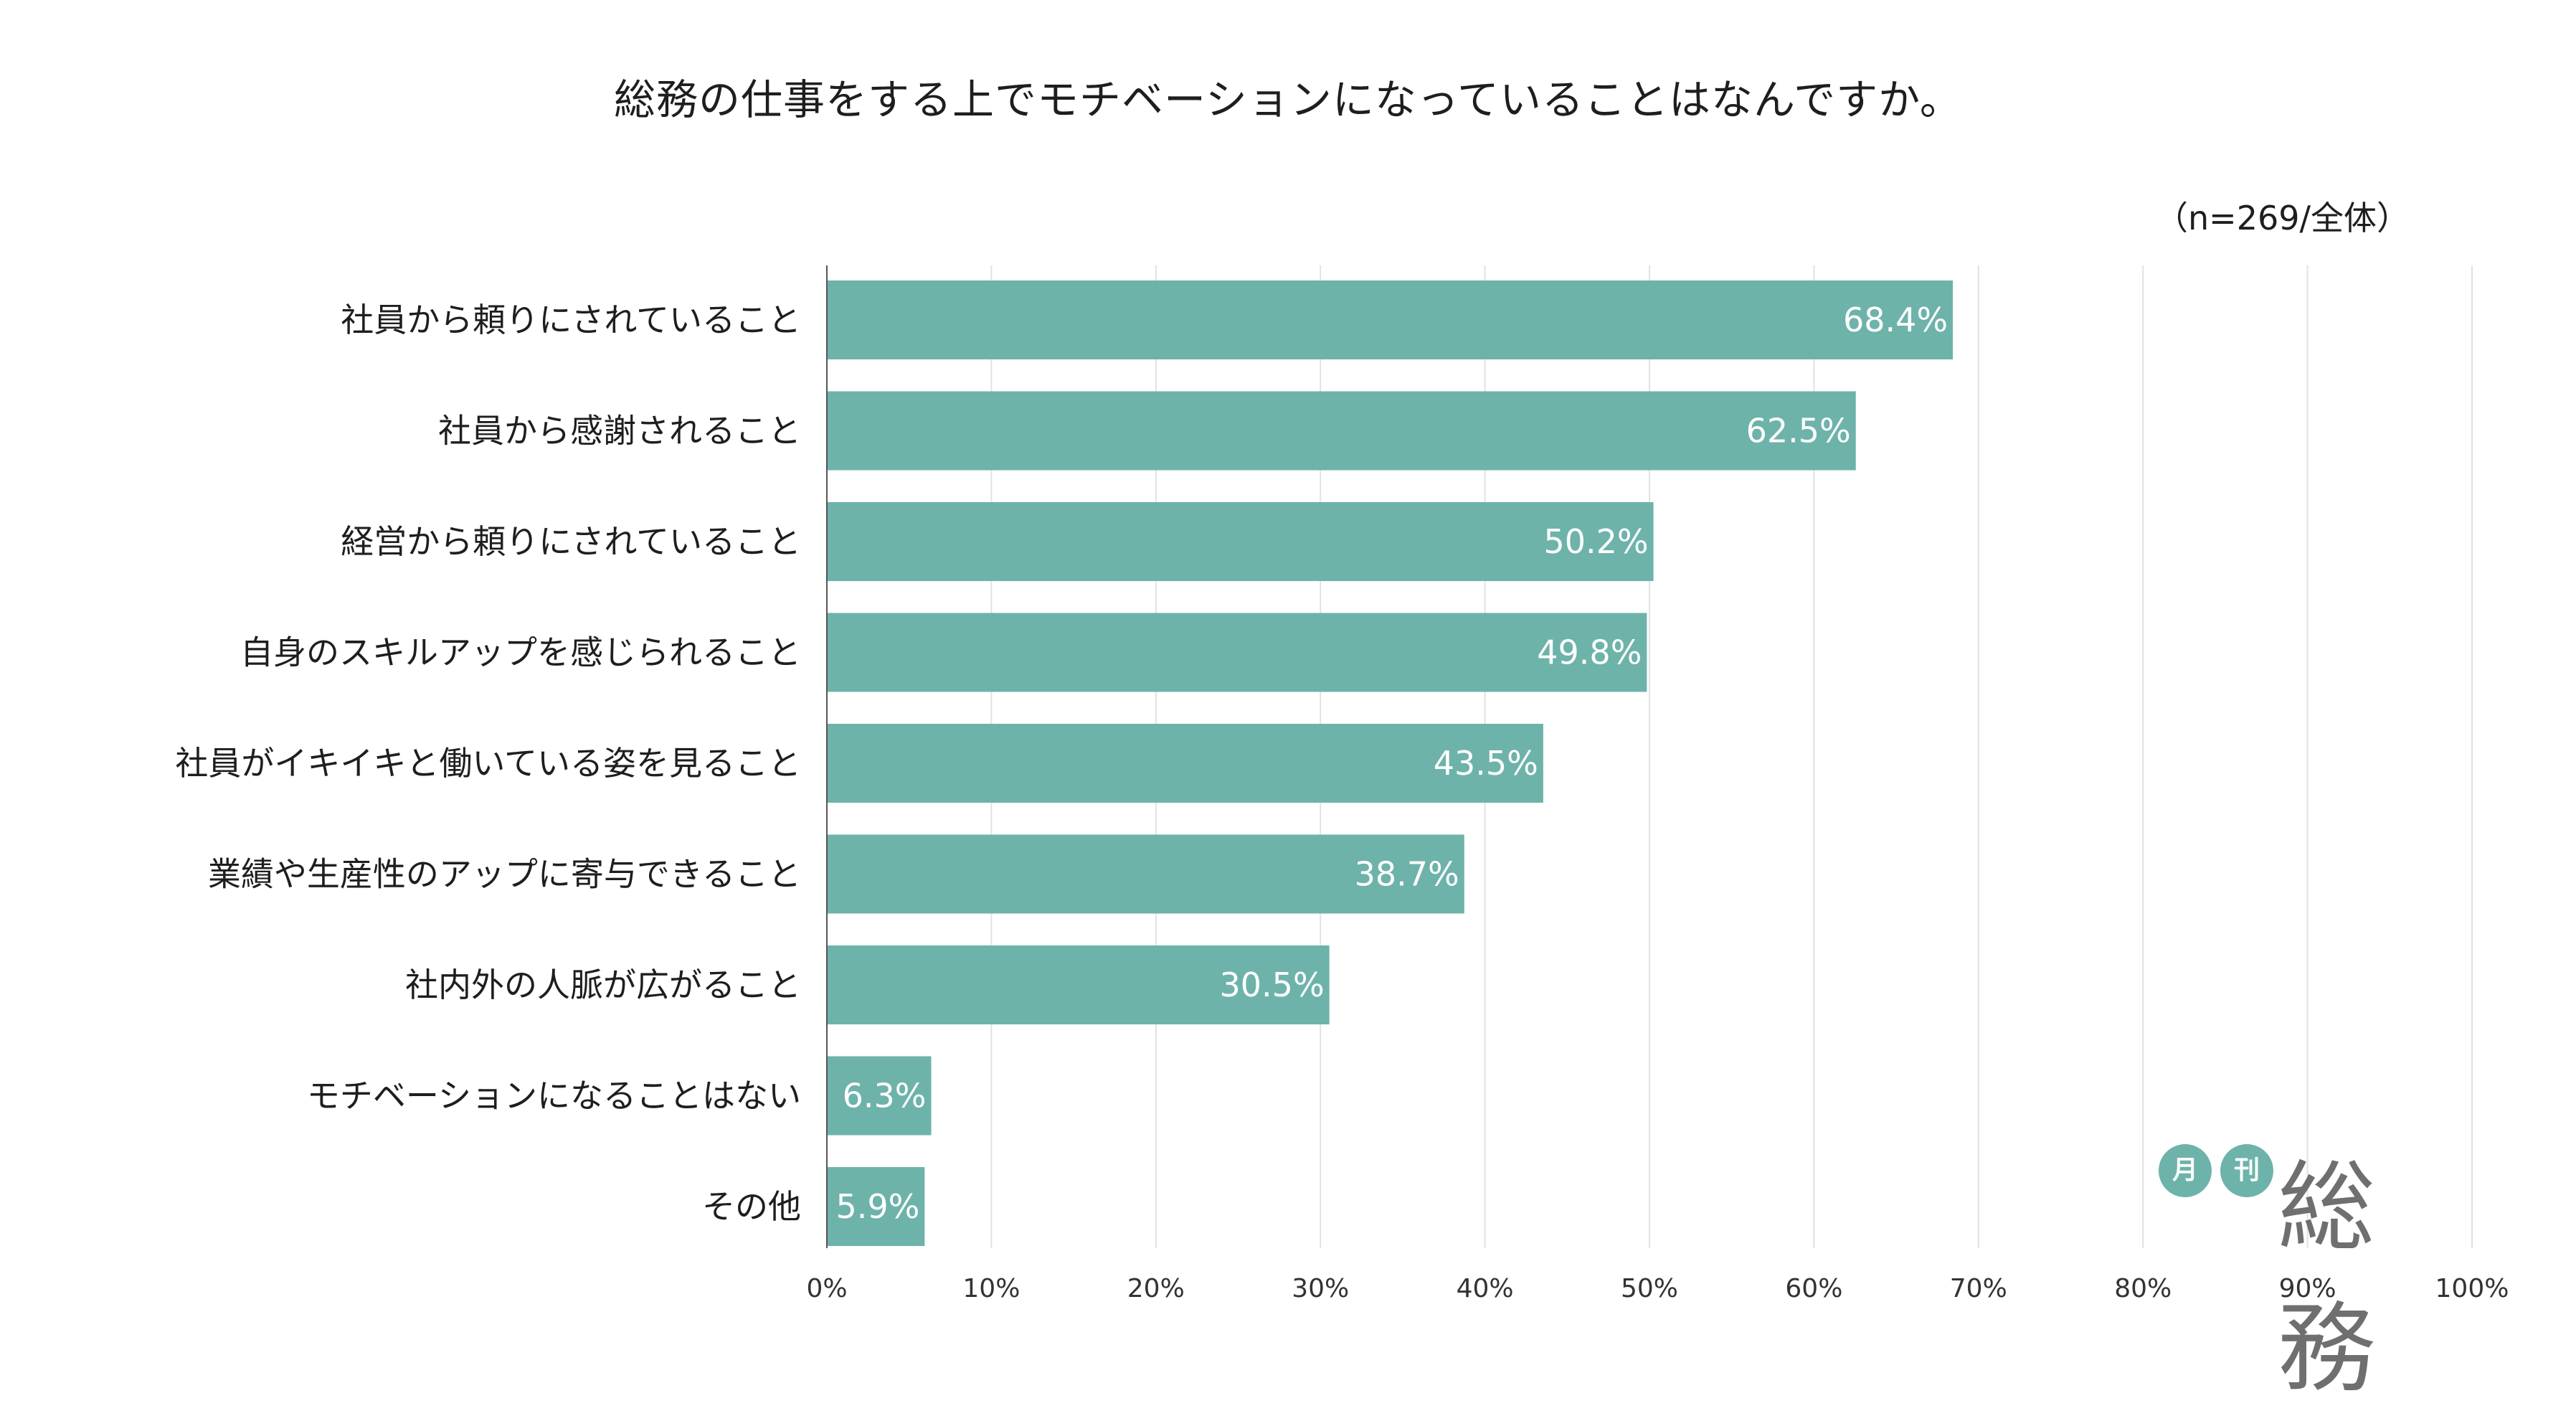  What do you see at coordinates (1485, 1289) in the screenshot?
I see `x-tick-label: 40%` at bounding box center [1485, 1289].